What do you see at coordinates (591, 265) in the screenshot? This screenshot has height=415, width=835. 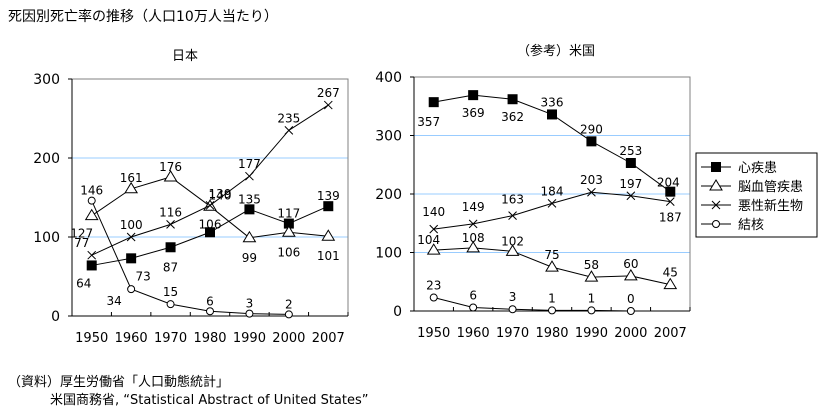 I see `data-label: 58` at bounding box center [591, 265].